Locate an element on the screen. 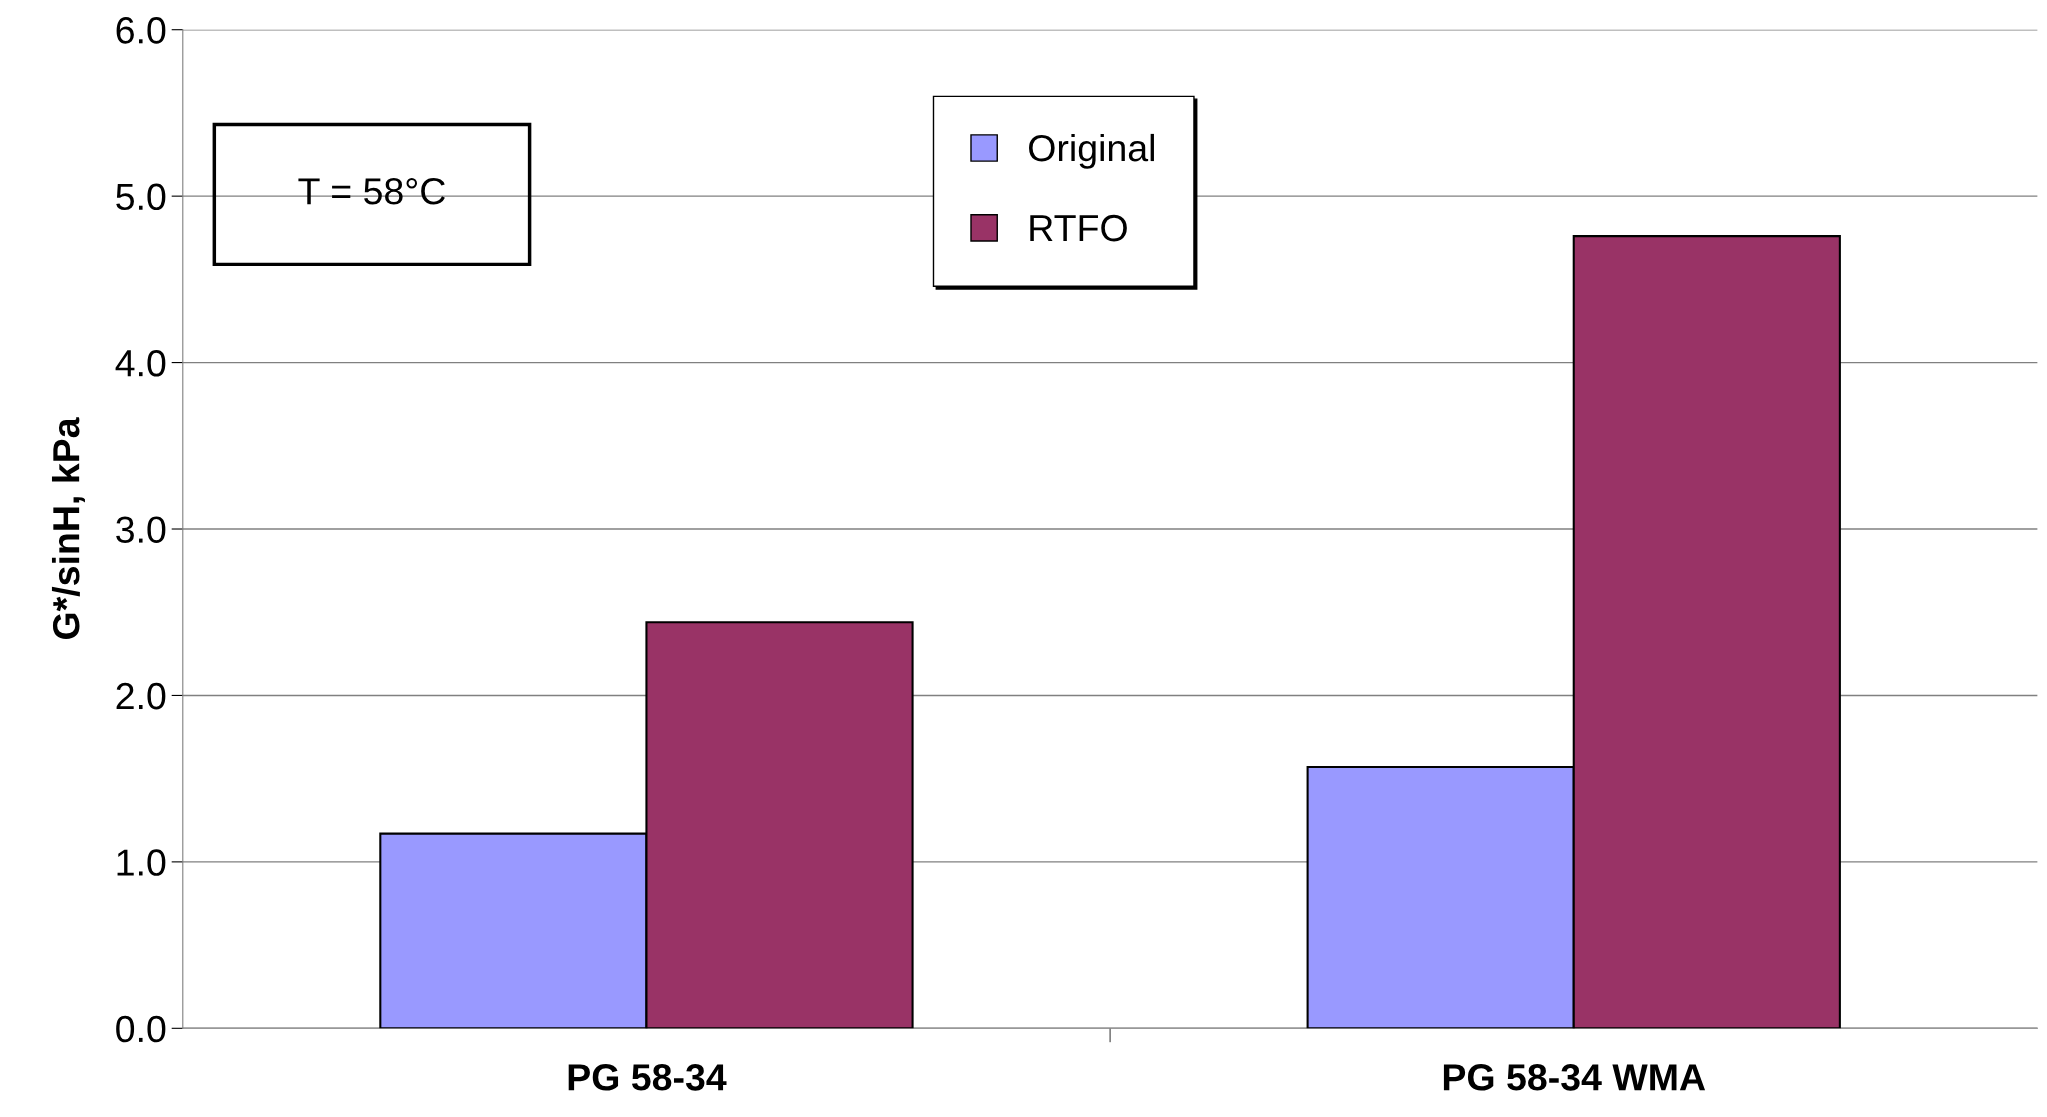 The image size is (2047, 1117). y-tick-label: 6.0 is located at coordinates (141, 30).